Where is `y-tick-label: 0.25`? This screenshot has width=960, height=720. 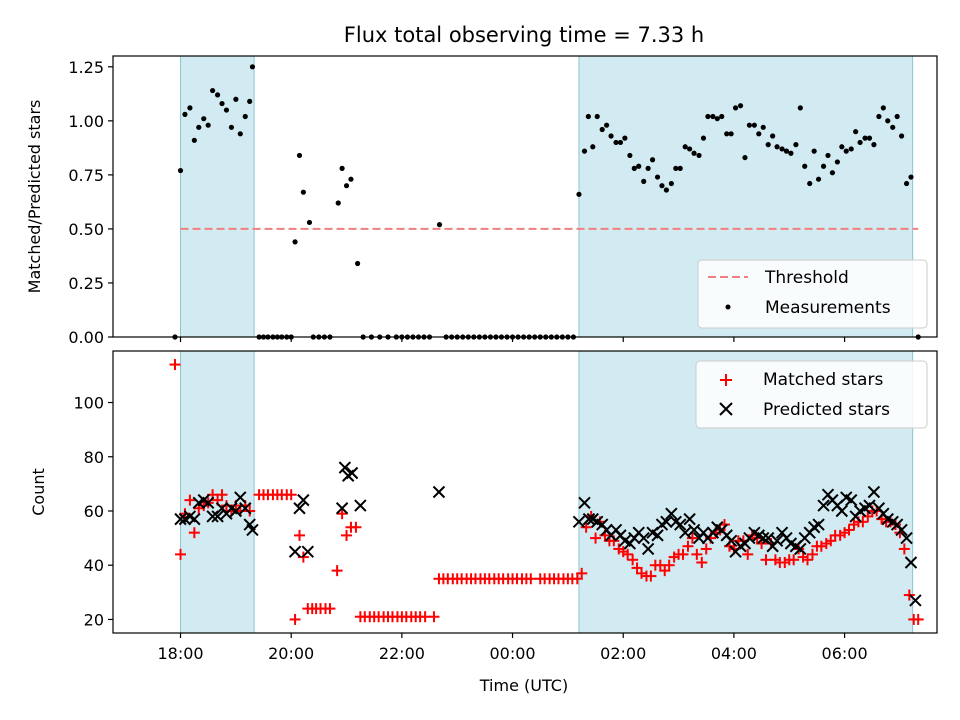
y-tick-label: 0.25 is located at coordinates (86, 283).